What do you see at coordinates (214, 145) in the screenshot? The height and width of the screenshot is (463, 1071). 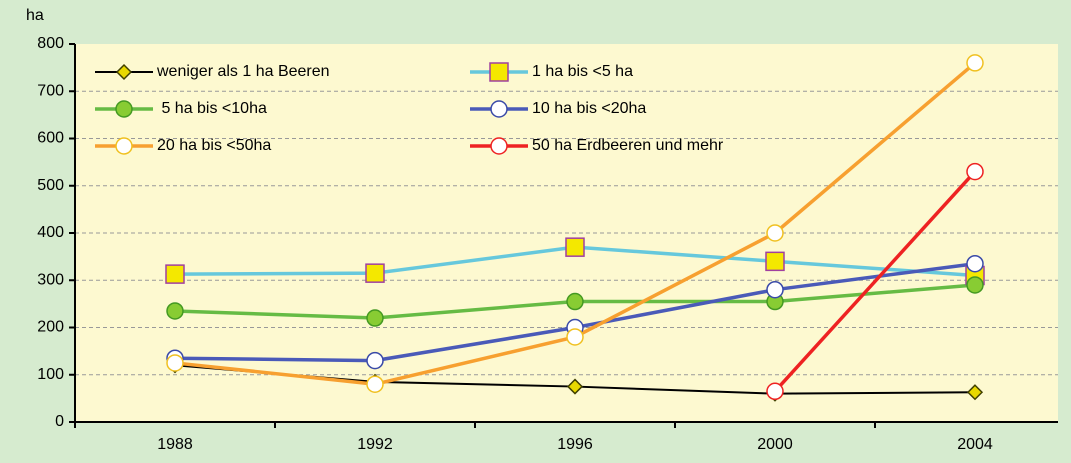 I see `legend-label: 20 ha bis <50ha` at bounding box center [214, 145].